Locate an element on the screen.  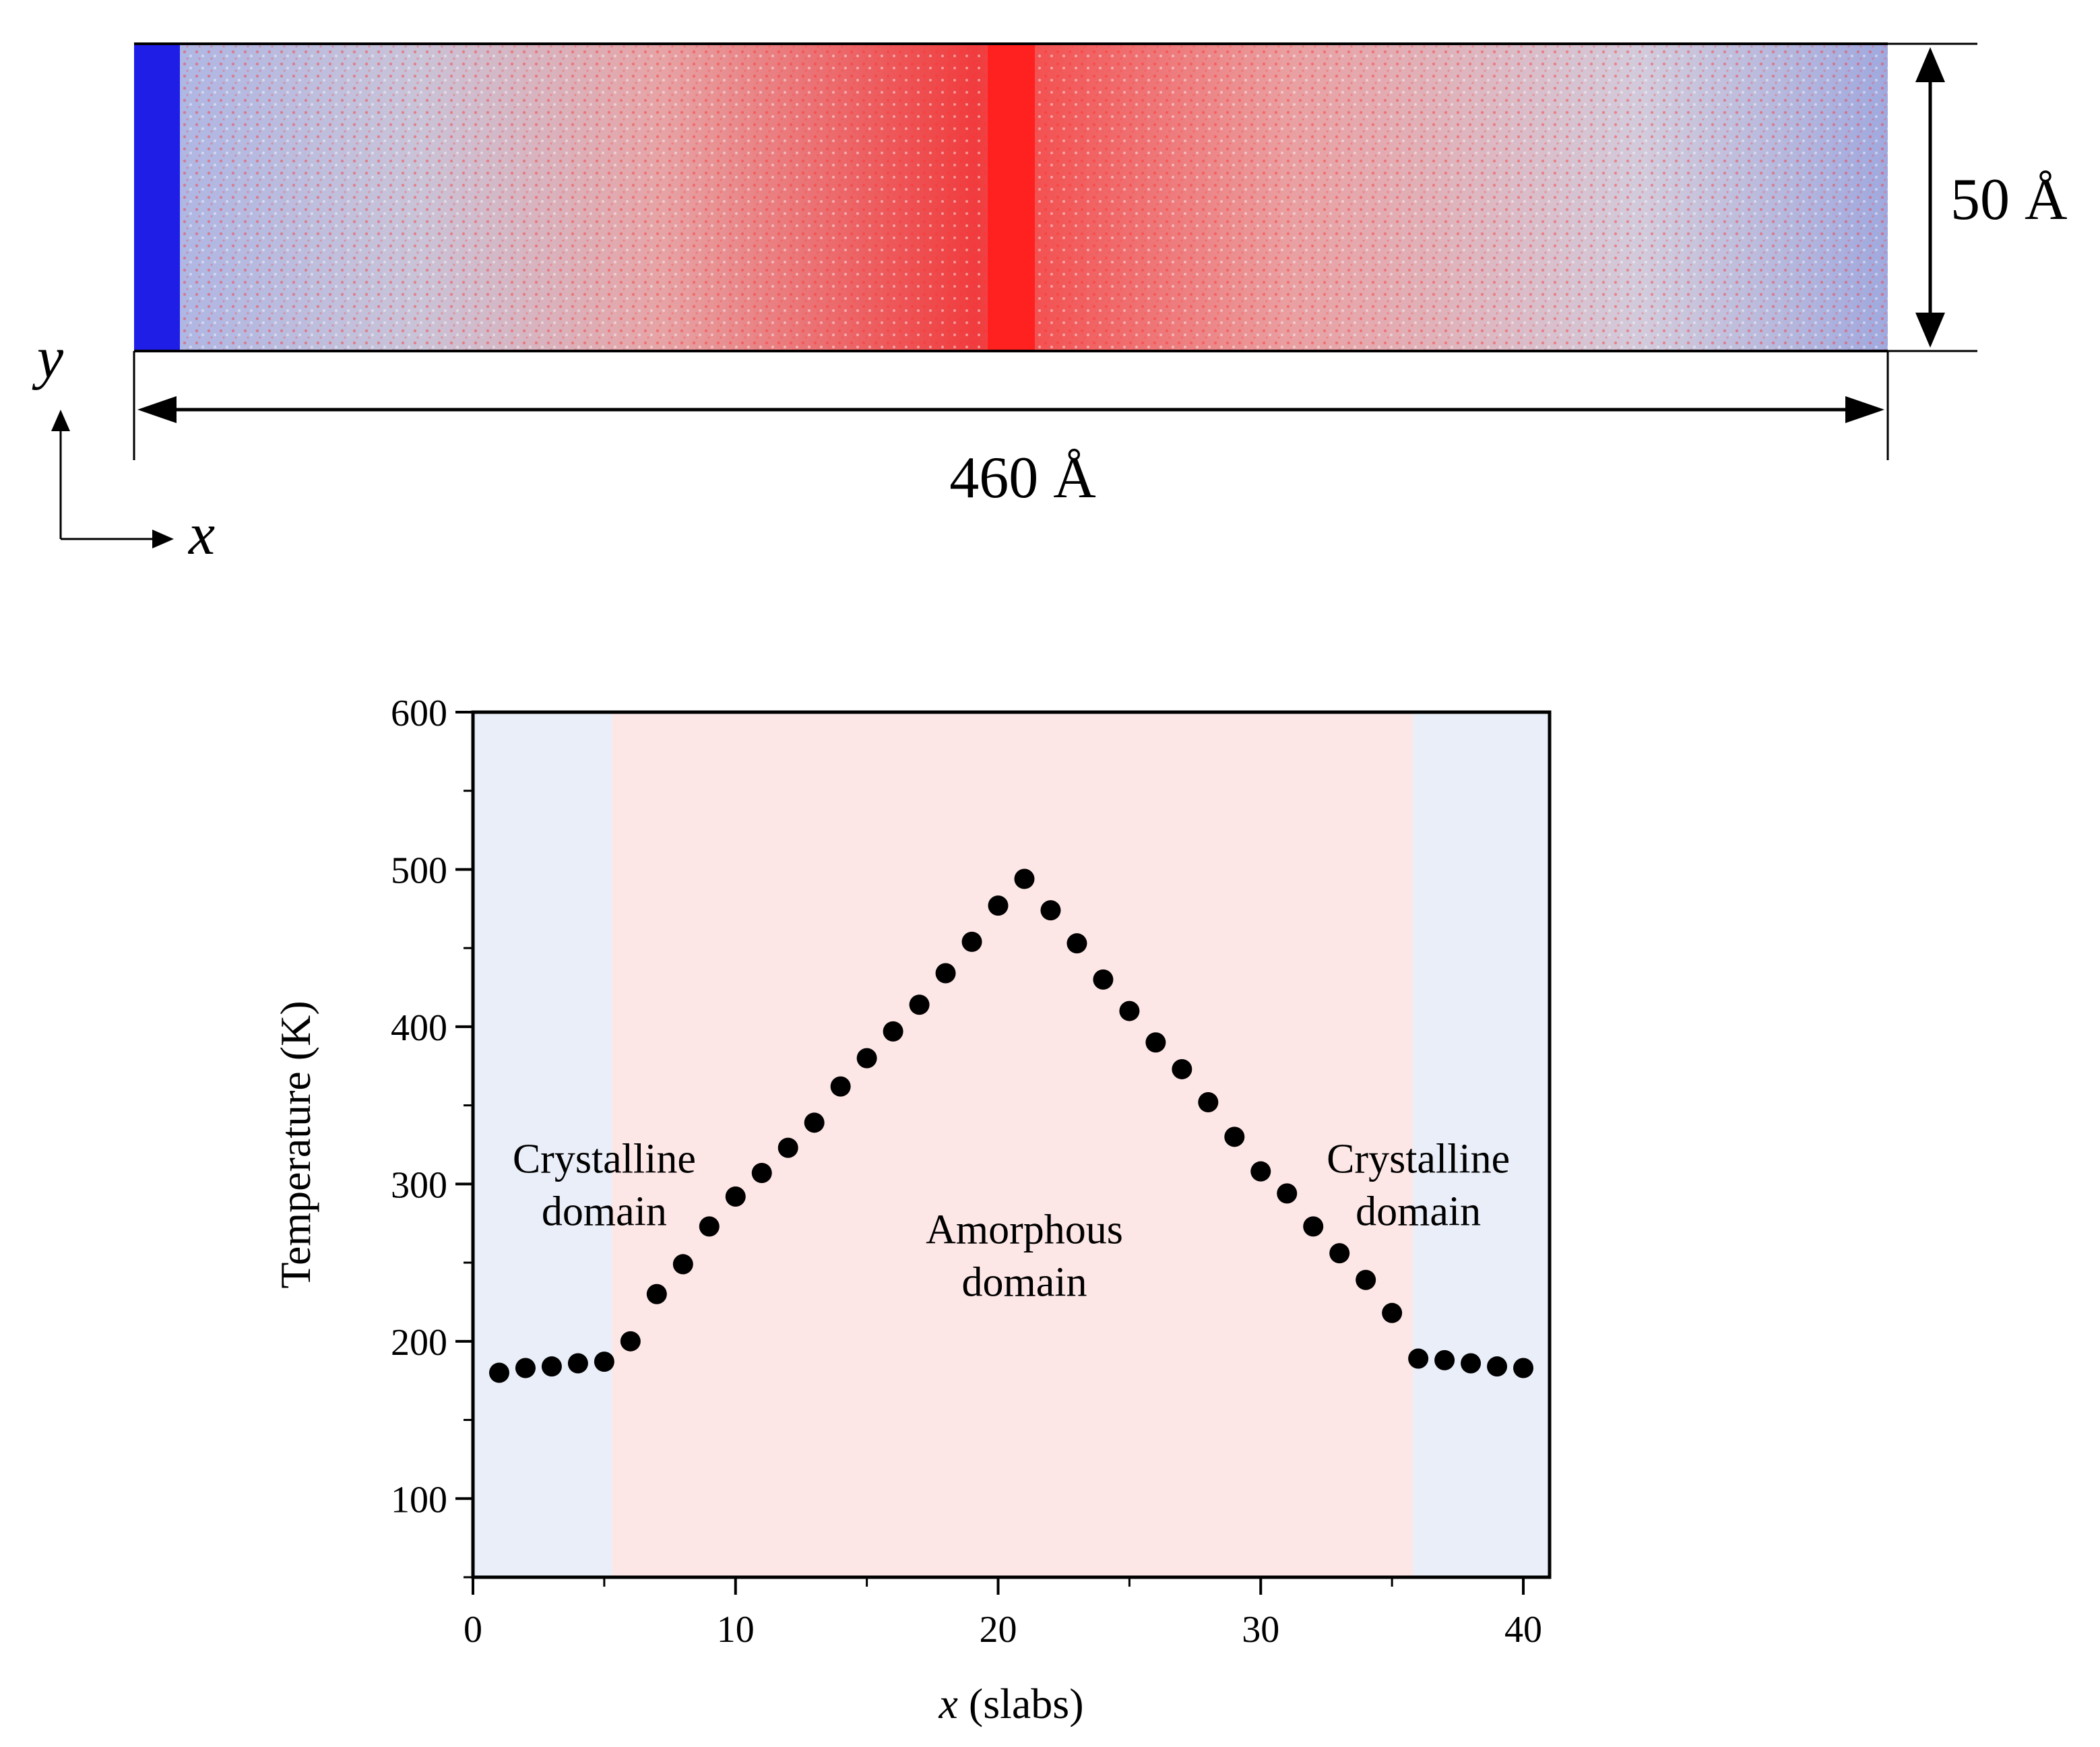
x-tick-label-0: 0 is located at coordinates (473, 1630).